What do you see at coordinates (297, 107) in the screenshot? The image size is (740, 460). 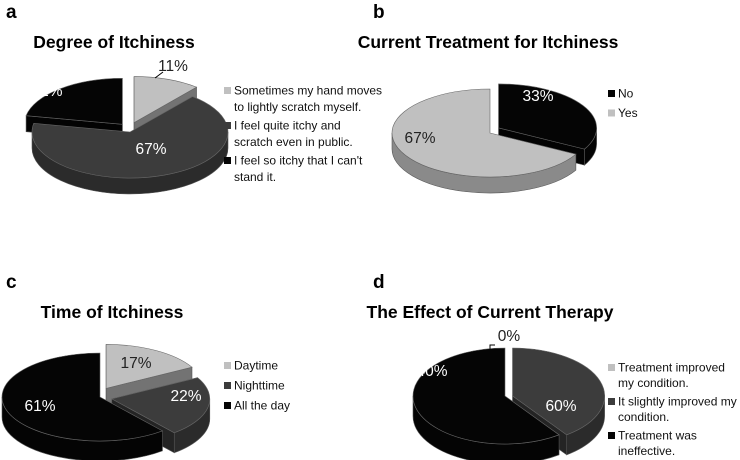 I see `legend-label: to lightly scratch myself.` at bounding box center [297, 107].